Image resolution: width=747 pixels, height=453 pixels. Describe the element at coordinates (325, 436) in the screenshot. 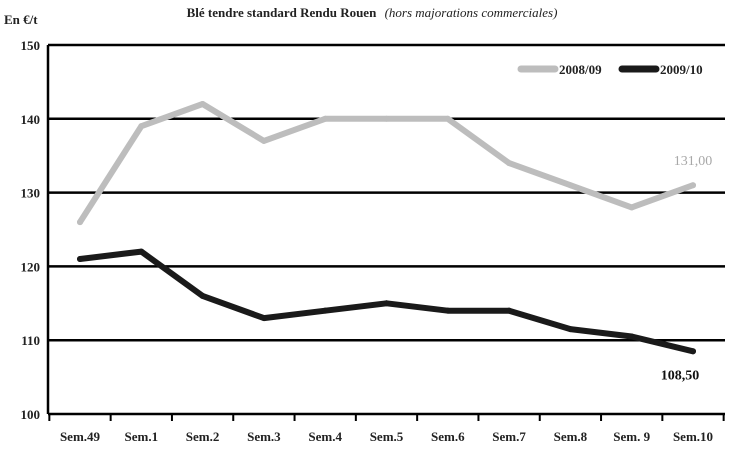

I see `x-tick-sem-4: Sem.4` at that location.